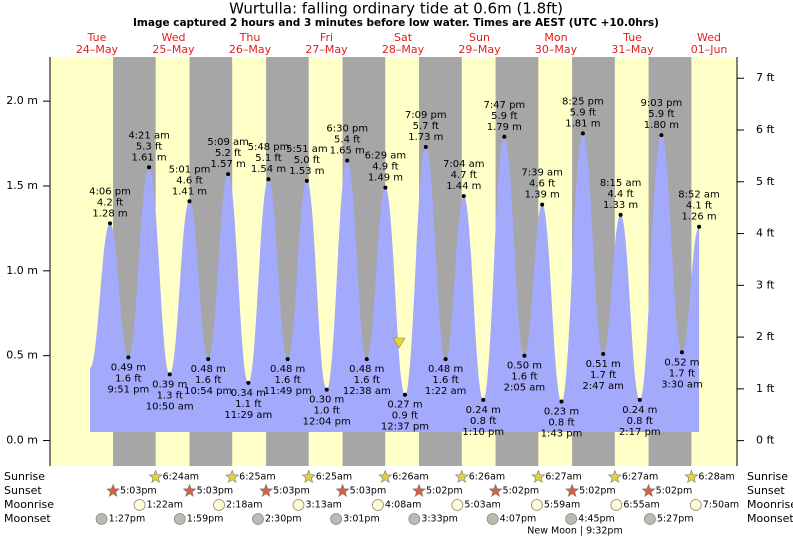 Image resolution: width=793 pixels, height=539 pixels. Describe the element at coordinates (682, 384) in the screenshot. I see `tide-time: 3:30 am` at that location.